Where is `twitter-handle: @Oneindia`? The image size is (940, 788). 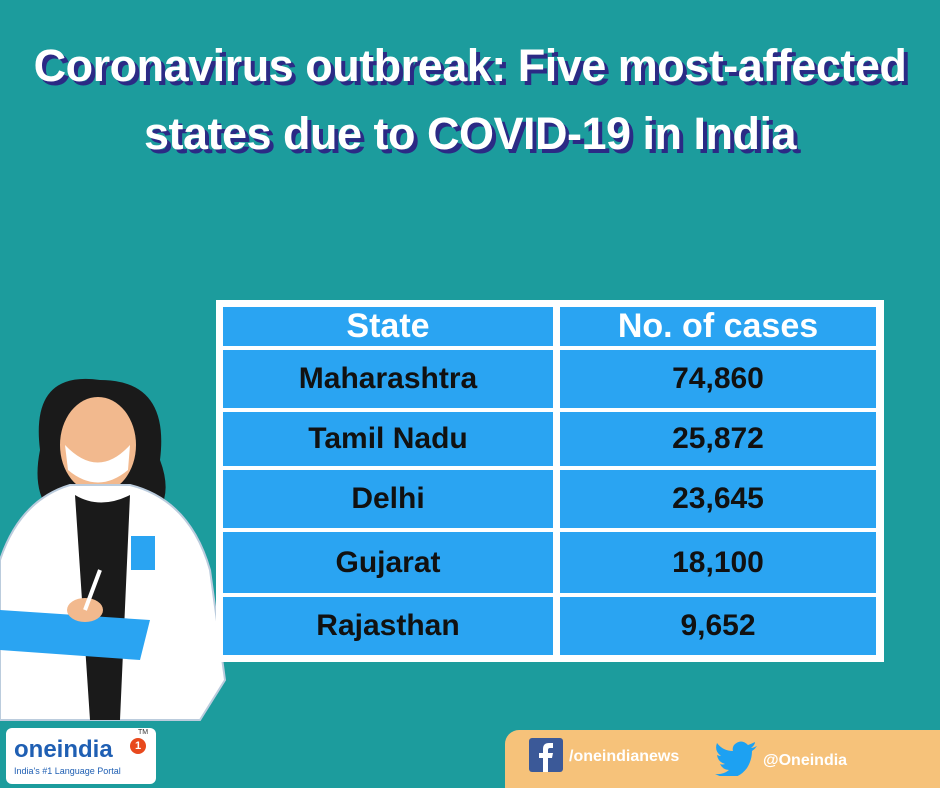 twitter-handle: @Oneindia is located at coordinates (805, 760).